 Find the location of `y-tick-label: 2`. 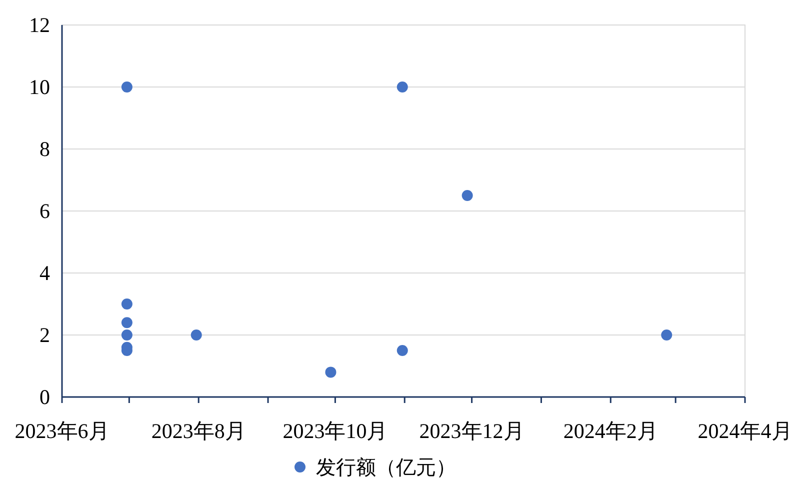

y-tick-label: 2 is located at coordinates (45, 335).